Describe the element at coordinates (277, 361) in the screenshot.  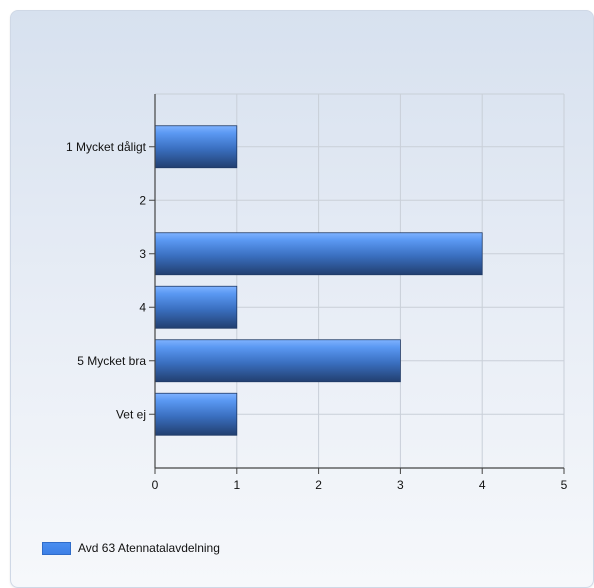
I see `bar-5-mycket-bra` at that location.